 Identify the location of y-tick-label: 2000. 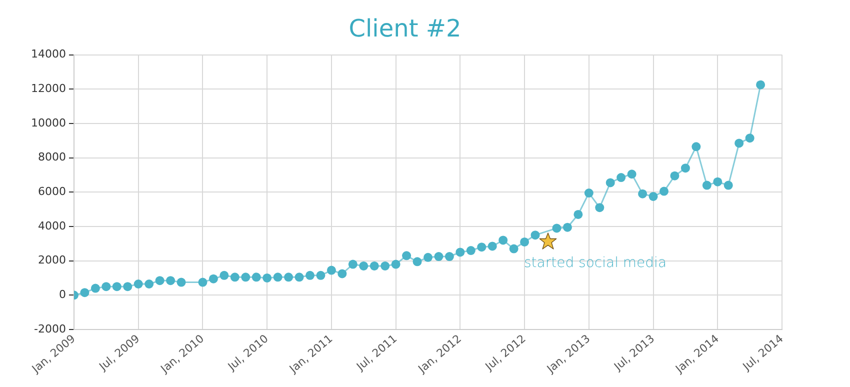
(52, 260).